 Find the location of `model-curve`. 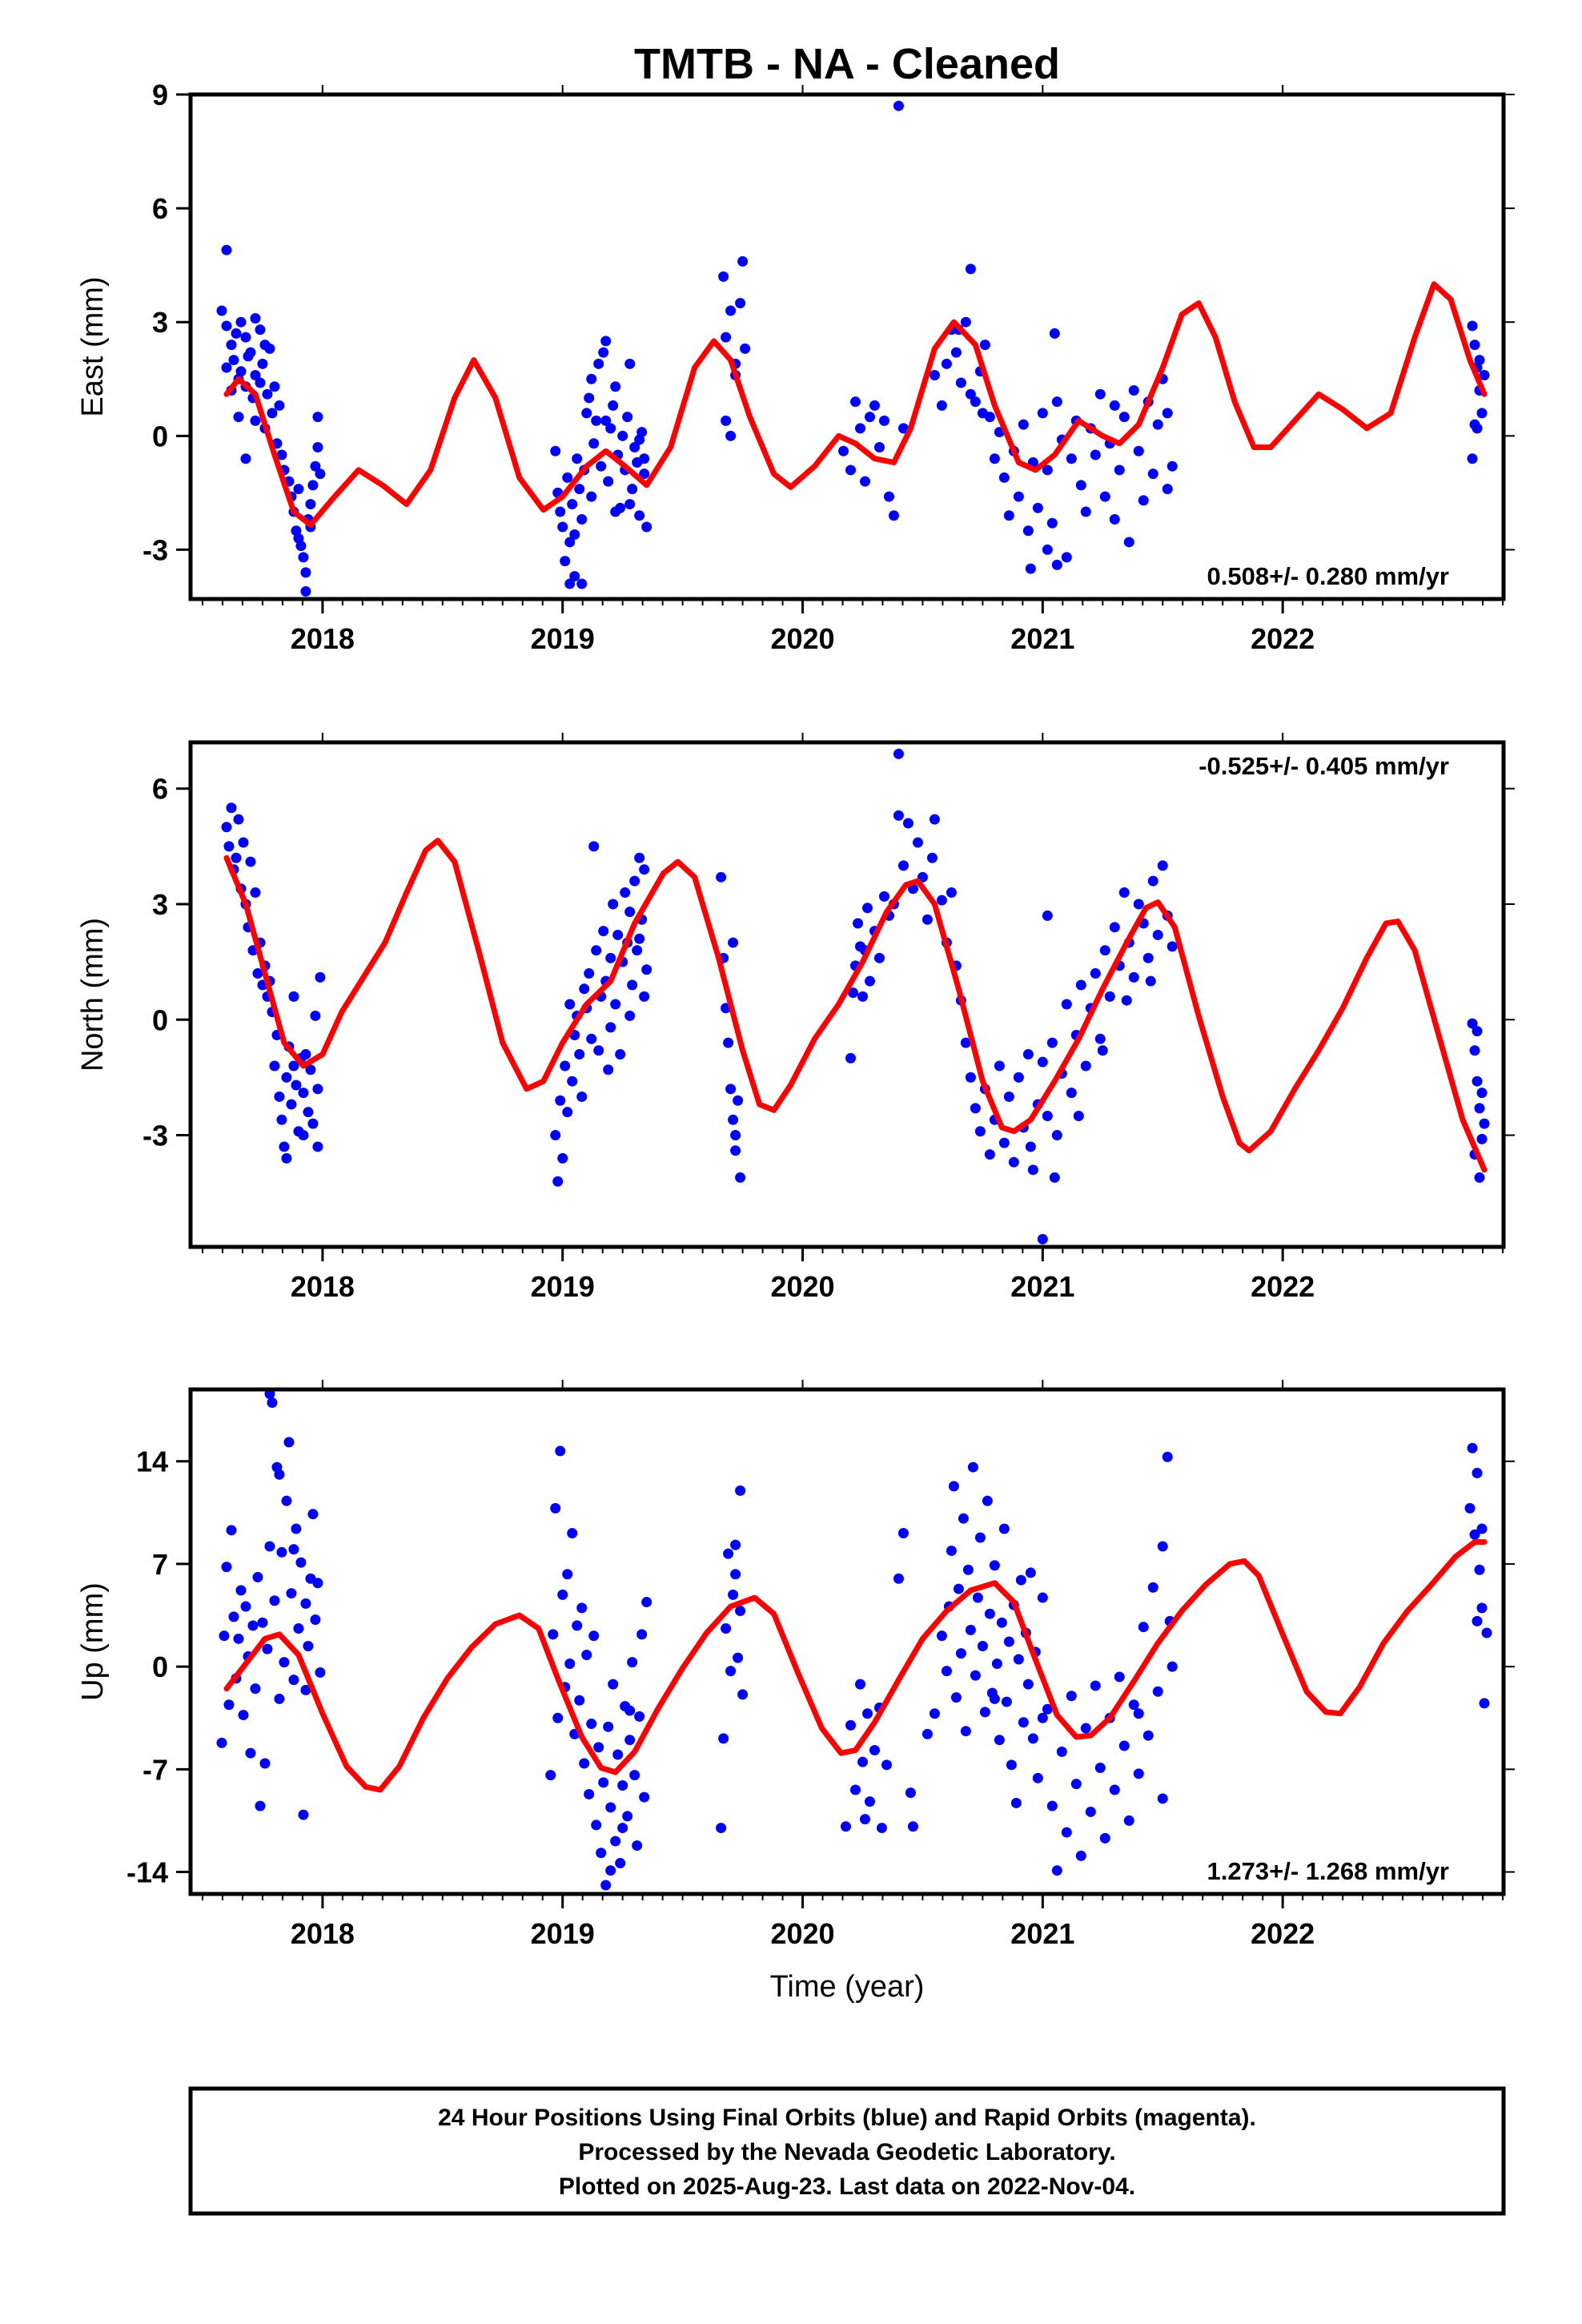

model-curve is located at coordinates (855, 1005).